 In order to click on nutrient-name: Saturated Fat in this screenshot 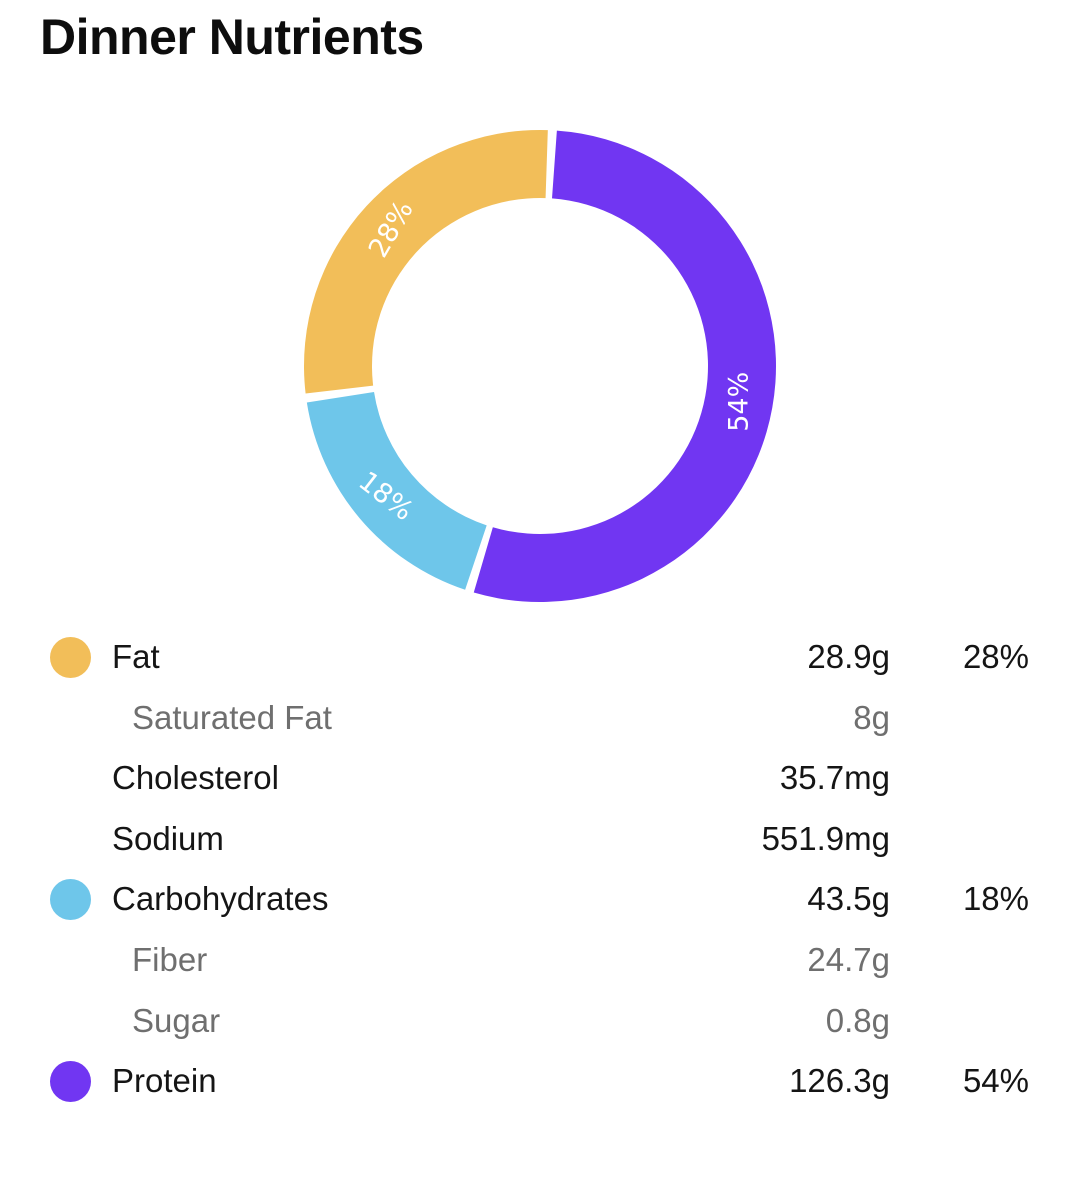, I will do `click(232, 717)`.